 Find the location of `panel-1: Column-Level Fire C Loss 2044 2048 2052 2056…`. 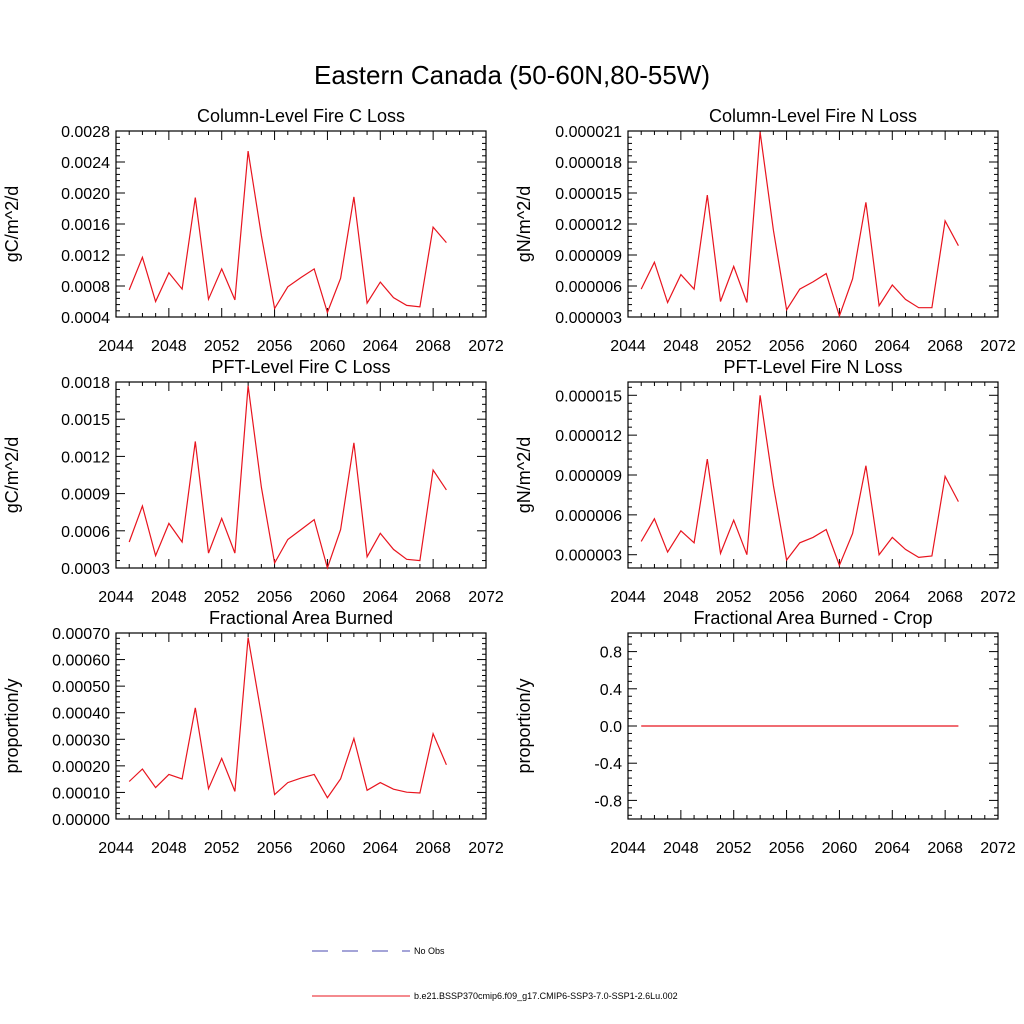

panel-1: Column-Level Fire C Loss 2044 2048 2052 2056… is located at coordinates (253, 230).